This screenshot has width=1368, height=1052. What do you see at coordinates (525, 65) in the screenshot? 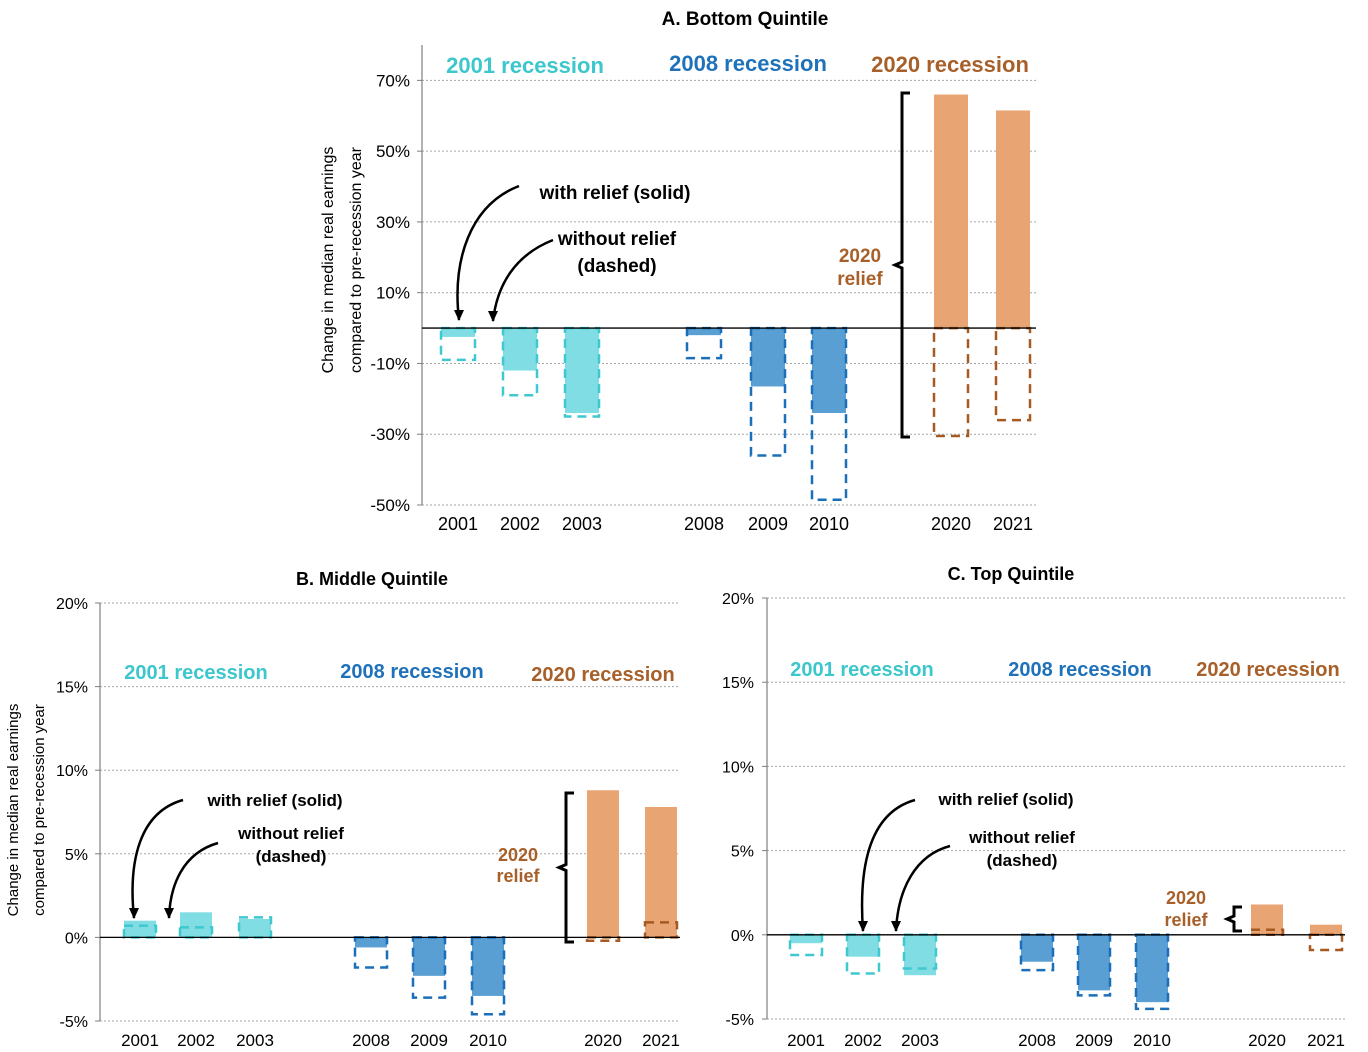
I see `recession-label: 2001 recession` at bounding box center [525, 65].